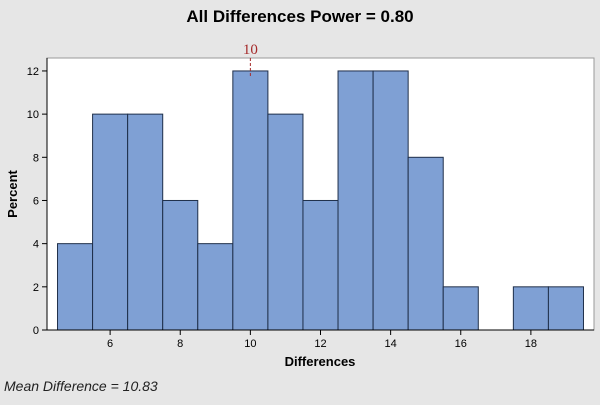  What do you see at coordinates (250, 50) in the screenshot?
I see `reference-line-label: 10` at bounding box center [250, 50].